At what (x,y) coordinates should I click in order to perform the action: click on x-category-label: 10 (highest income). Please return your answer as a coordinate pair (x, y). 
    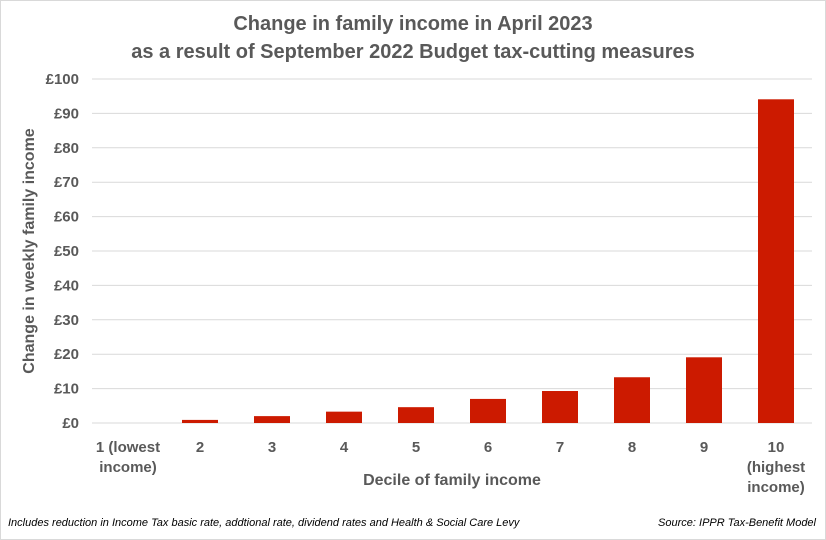
    Looking at the image, I should click on (776, 467).